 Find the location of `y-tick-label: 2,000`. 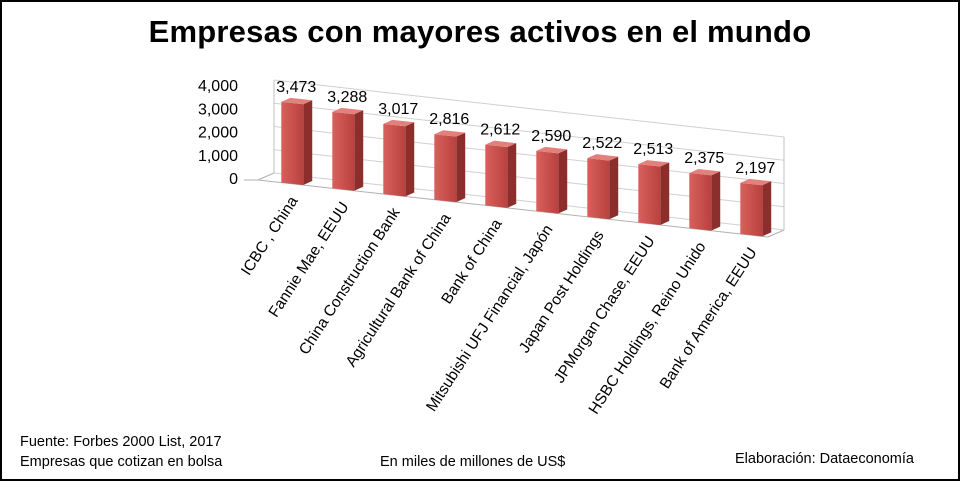

y-tick-label: 2,000 is located at coordinates (218, 133).